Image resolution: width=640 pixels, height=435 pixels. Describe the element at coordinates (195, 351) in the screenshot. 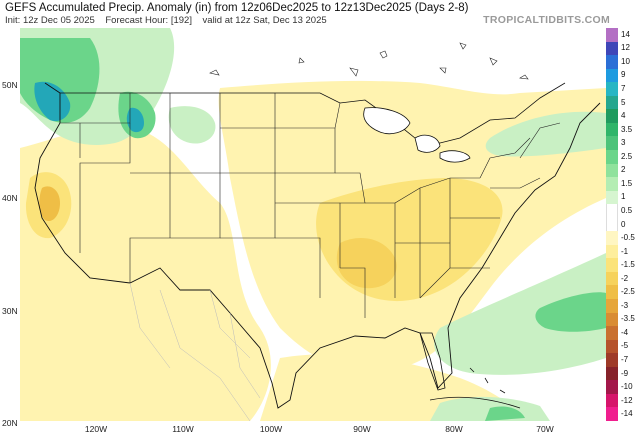

I see `mexico-states` at that location.